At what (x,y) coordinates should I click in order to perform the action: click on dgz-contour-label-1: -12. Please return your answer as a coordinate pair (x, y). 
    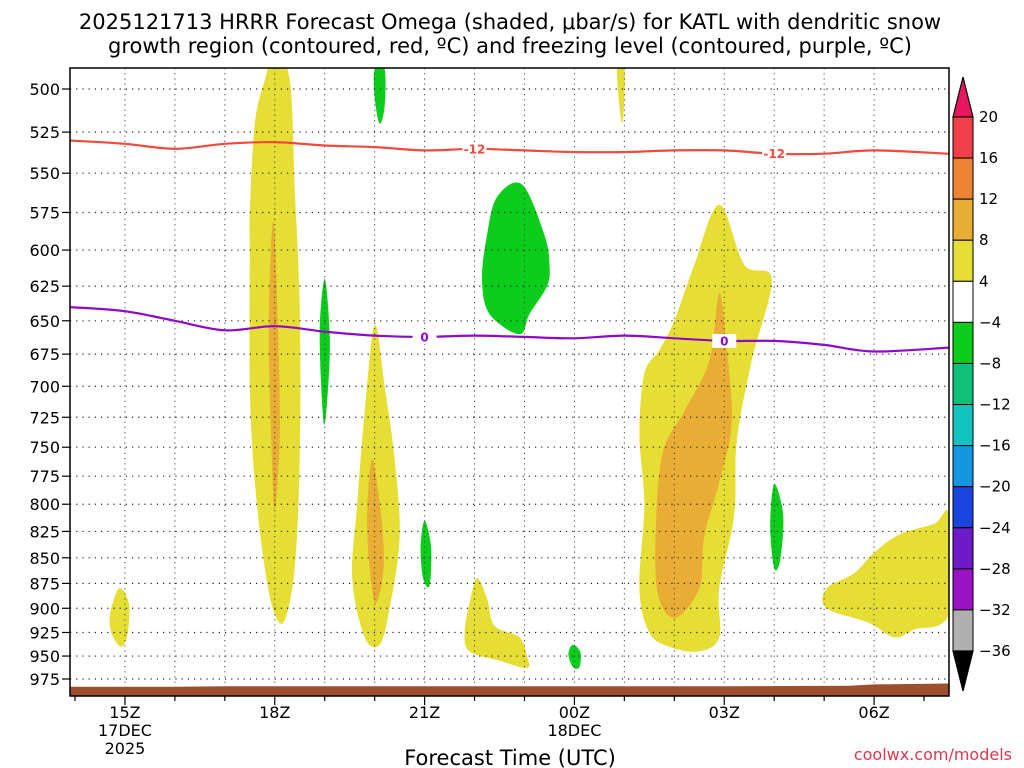
    Looking at the image, I should click on (475, 149).